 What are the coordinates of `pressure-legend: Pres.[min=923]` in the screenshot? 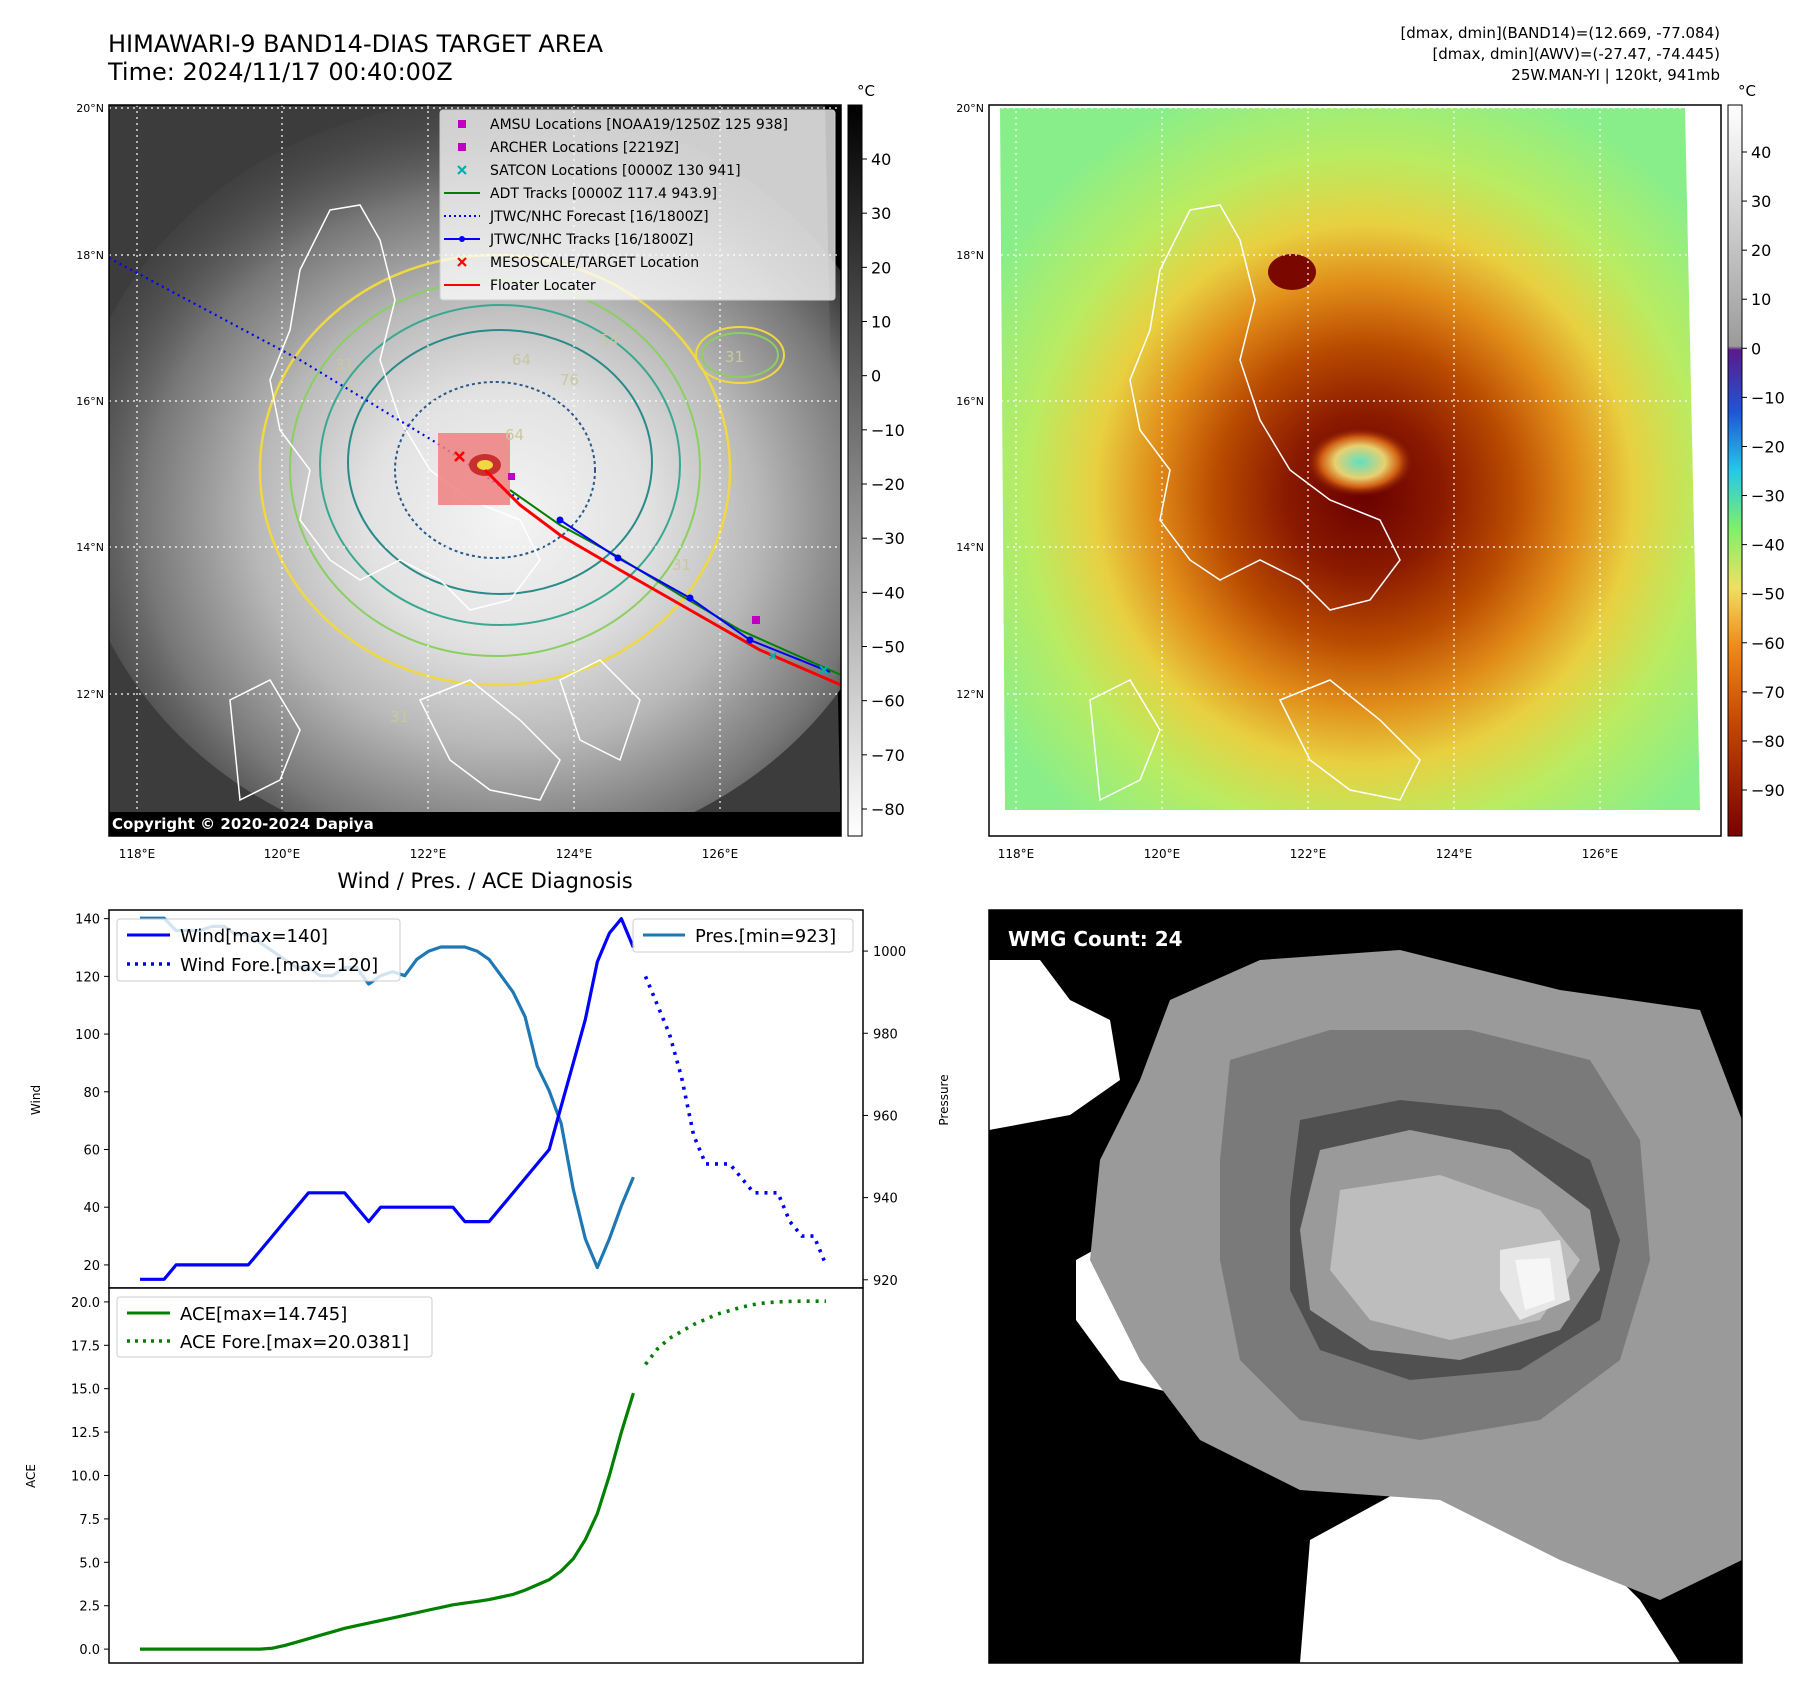 It's located at (743, 935).